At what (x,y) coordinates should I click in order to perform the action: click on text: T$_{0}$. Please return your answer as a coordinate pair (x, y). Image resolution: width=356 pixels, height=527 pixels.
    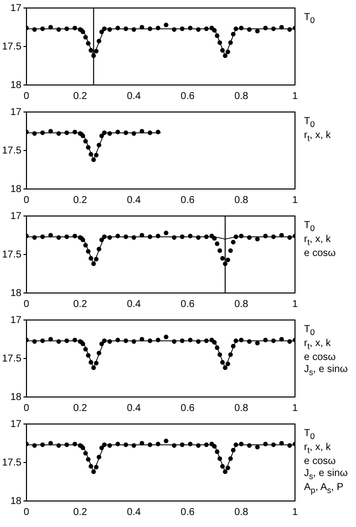
    Looking at the image, I should click on (310, 227).